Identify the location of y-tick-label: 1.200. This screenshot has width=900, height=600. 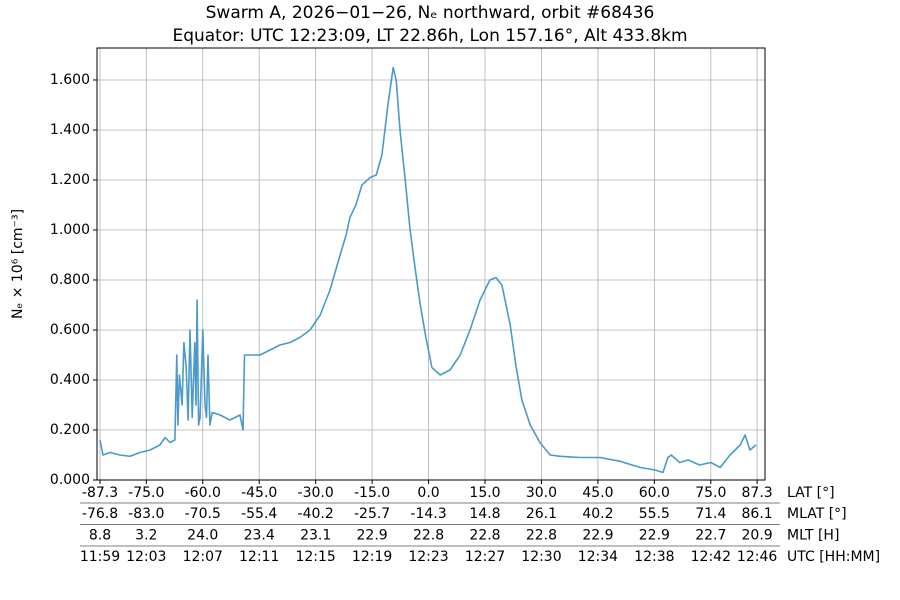
(70, 180).